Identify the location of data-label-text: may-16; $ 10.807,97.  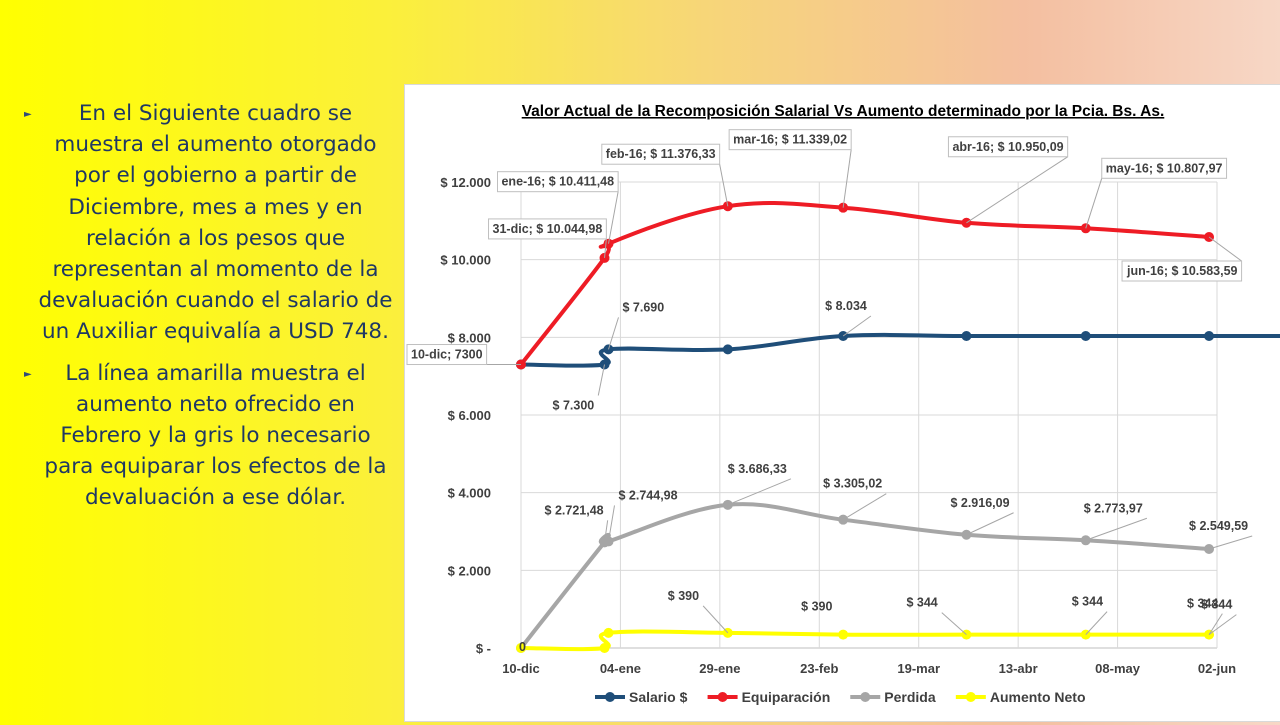
(1164, 168).